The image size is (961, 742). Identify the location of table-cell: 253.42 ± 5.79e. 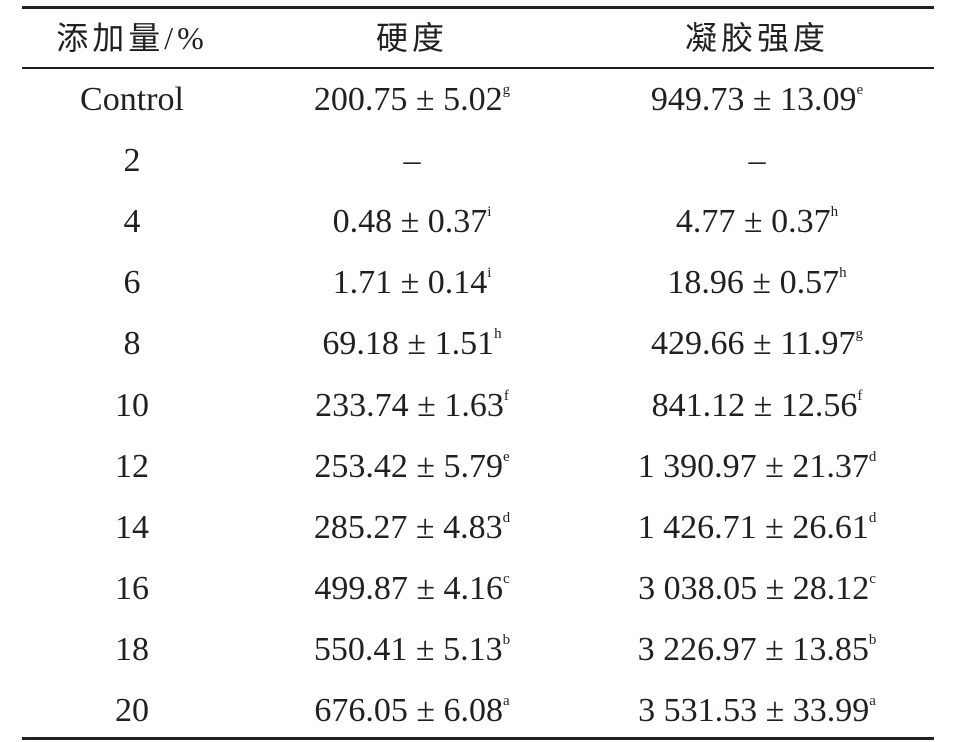
(412, 466).